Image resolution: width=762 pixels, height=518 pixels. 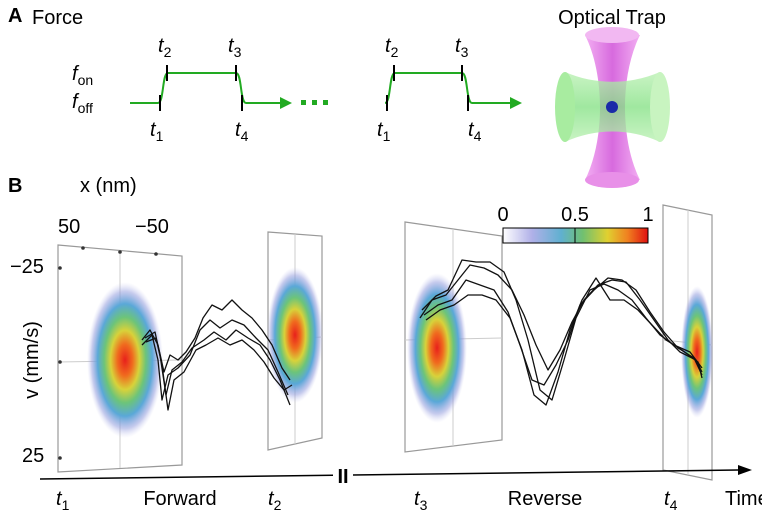 I want to click on f-on-label: fon, so click(x=82, y=75).